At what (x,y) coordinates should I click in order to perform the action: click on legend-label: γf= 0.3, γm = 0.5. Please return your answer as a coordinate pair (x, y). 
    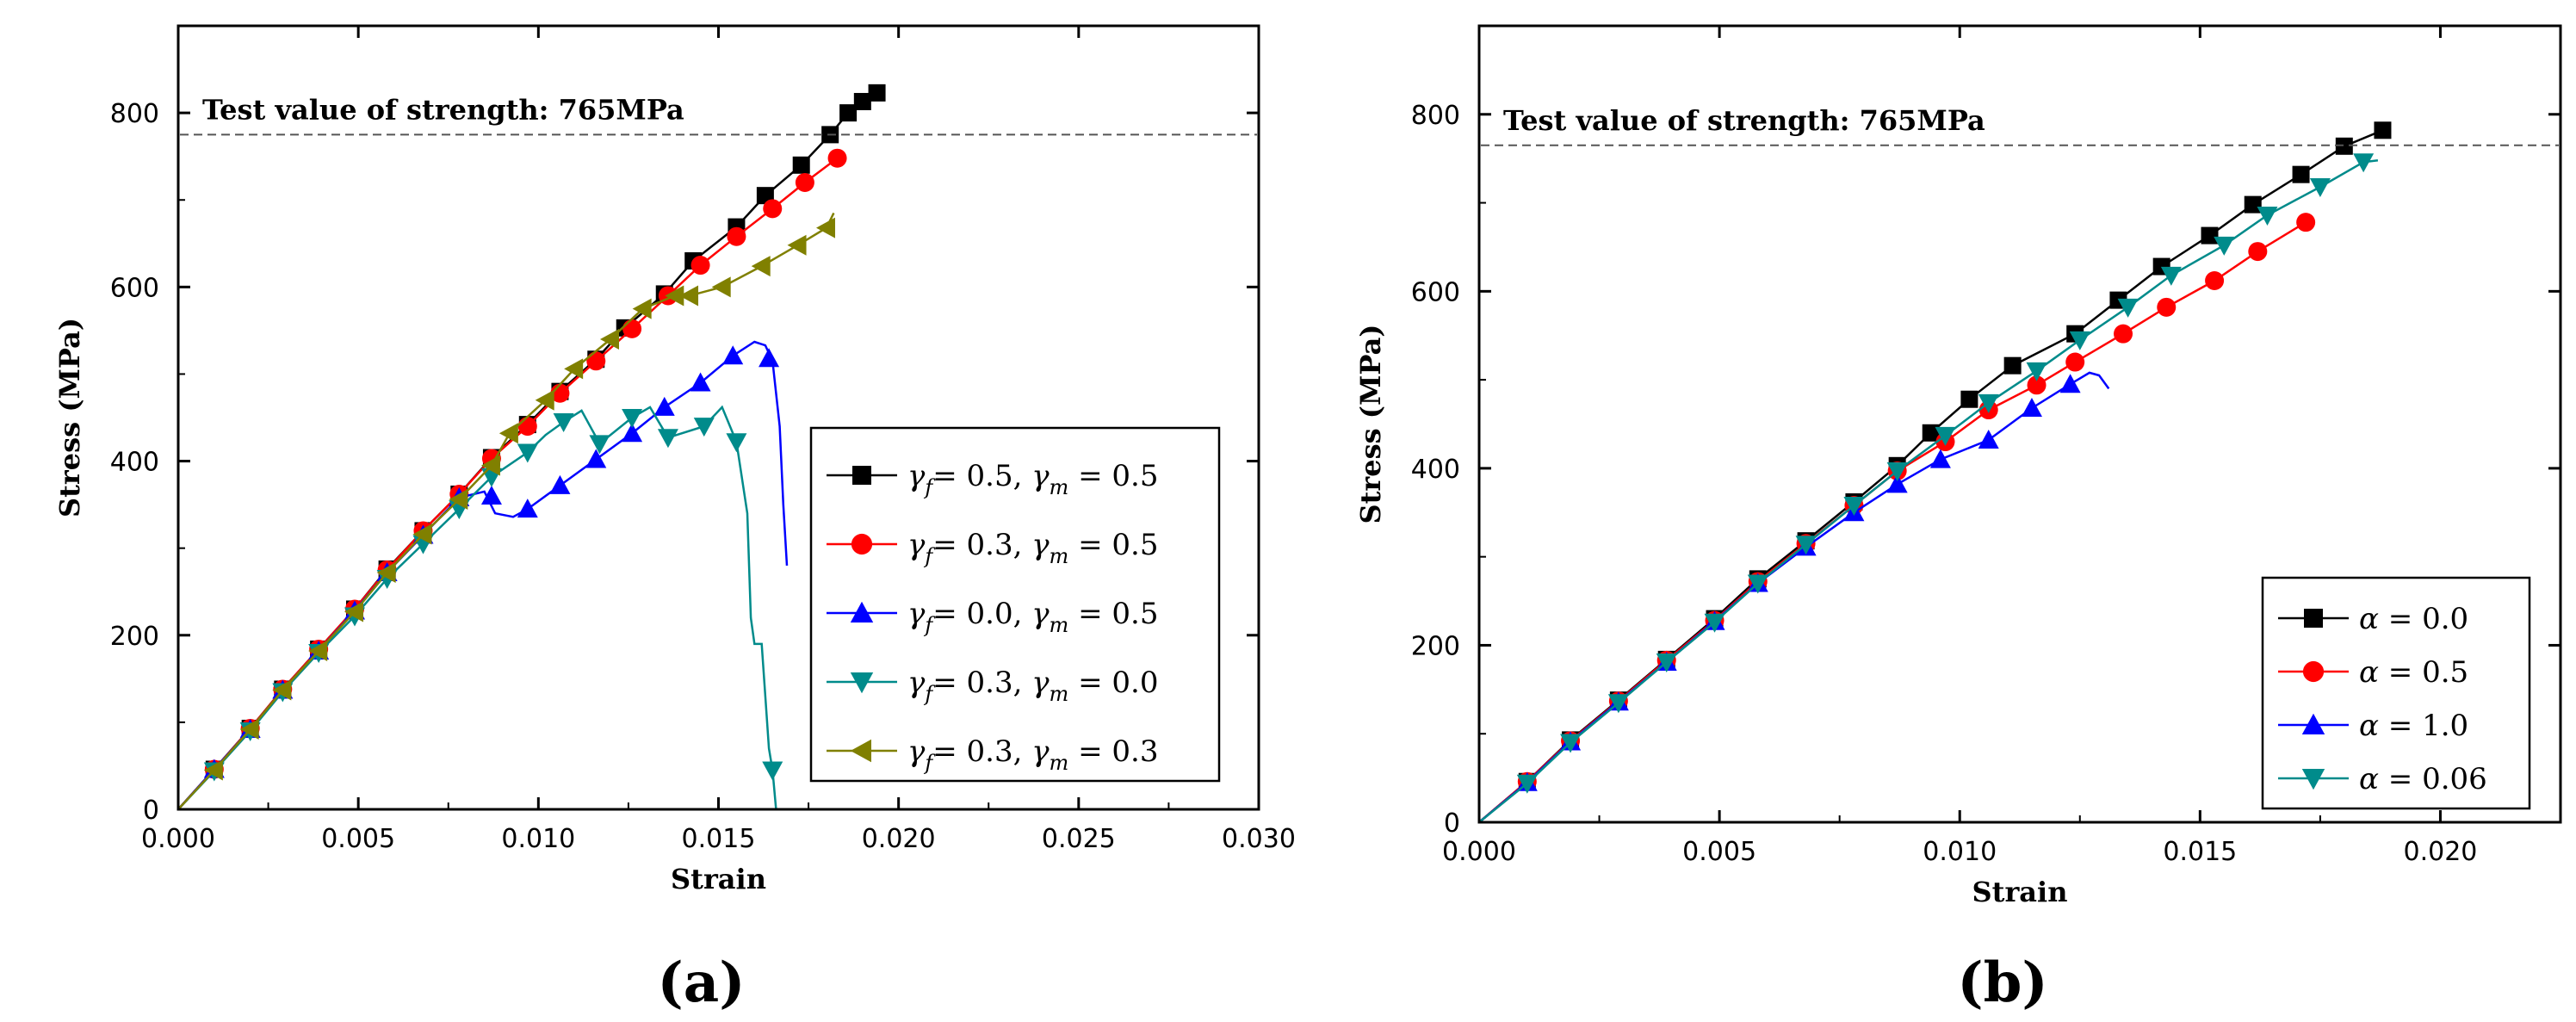
    Looking at the image, I should click on (1032, 548).